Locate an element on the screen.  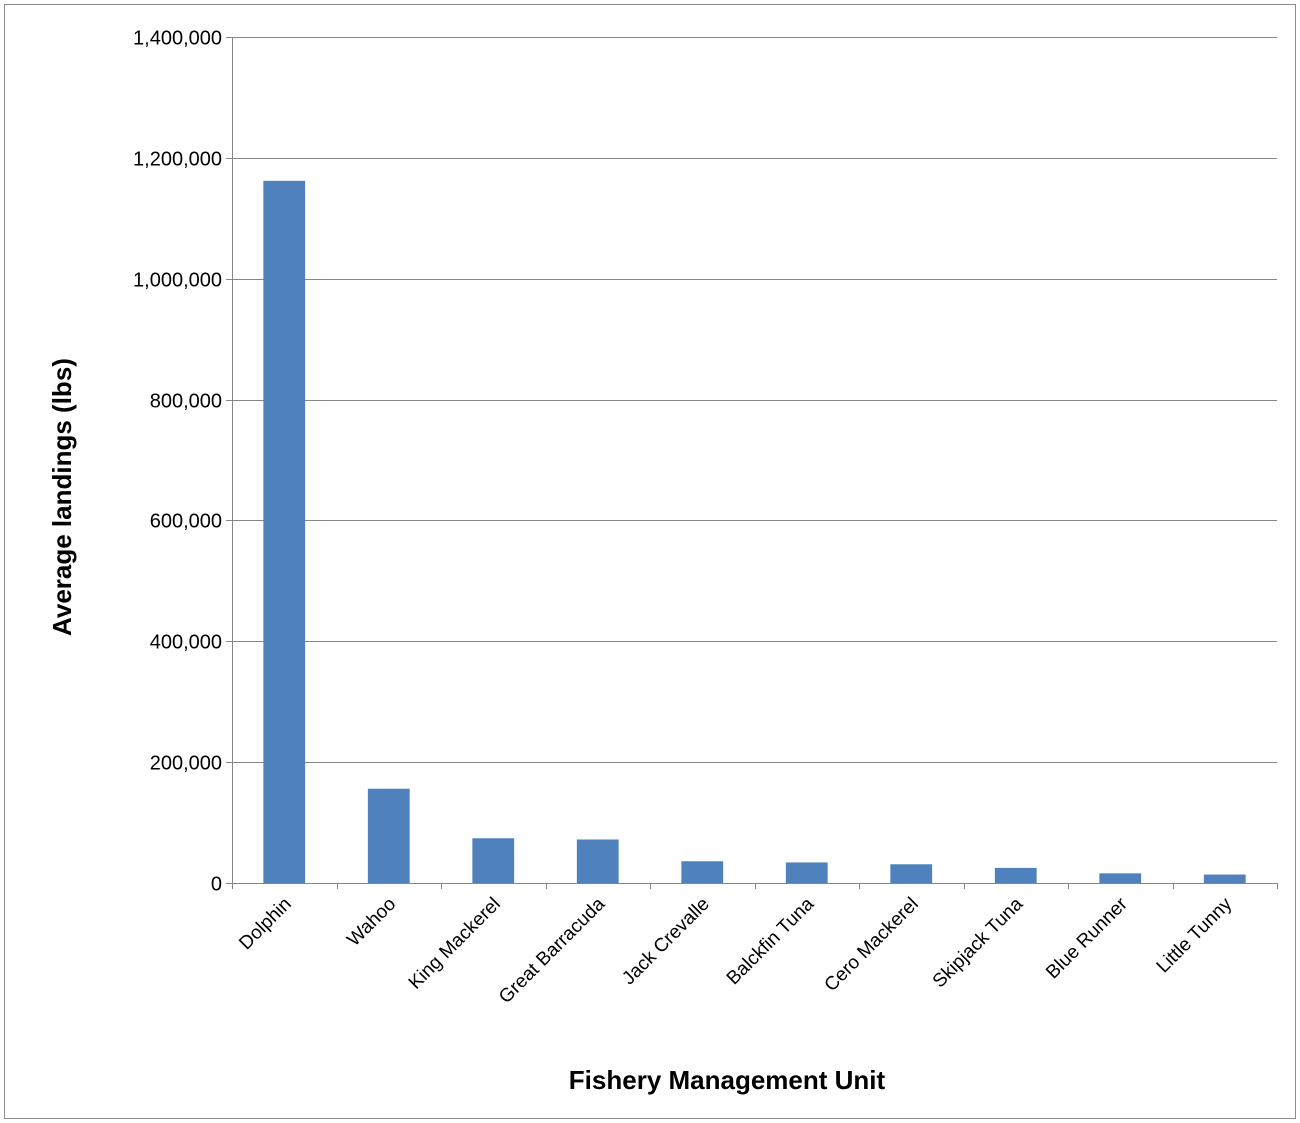
x-tick-label: Blue Runner is located at coordinates (1087, 938).